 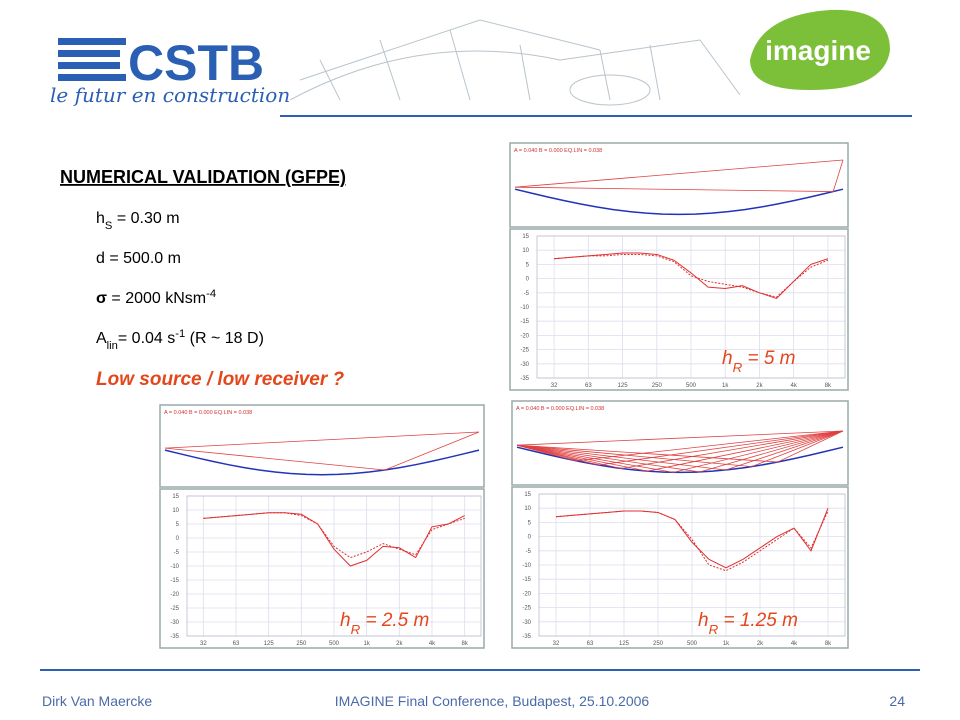 What do you see at coordinates (526, 623) in the screenshot?
I see `y-tick-label: -30` at bounding box center [526, 623].